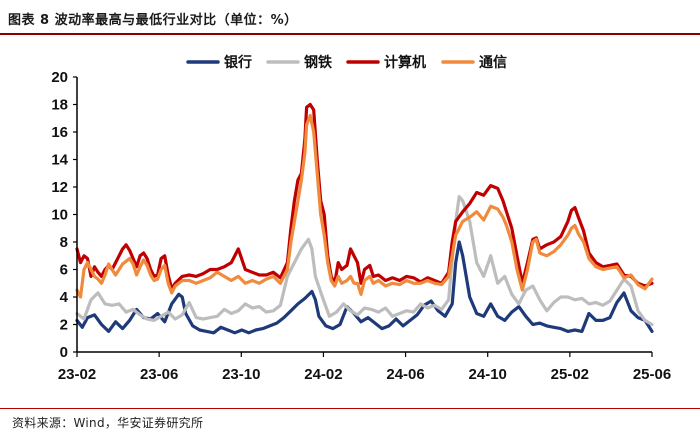 Image resolution: width=700 pixels, height=437 pixels. Describe the element at coordinates (323, 374) in the screenshot. I see `x-tick-label: 24-02` at that location.